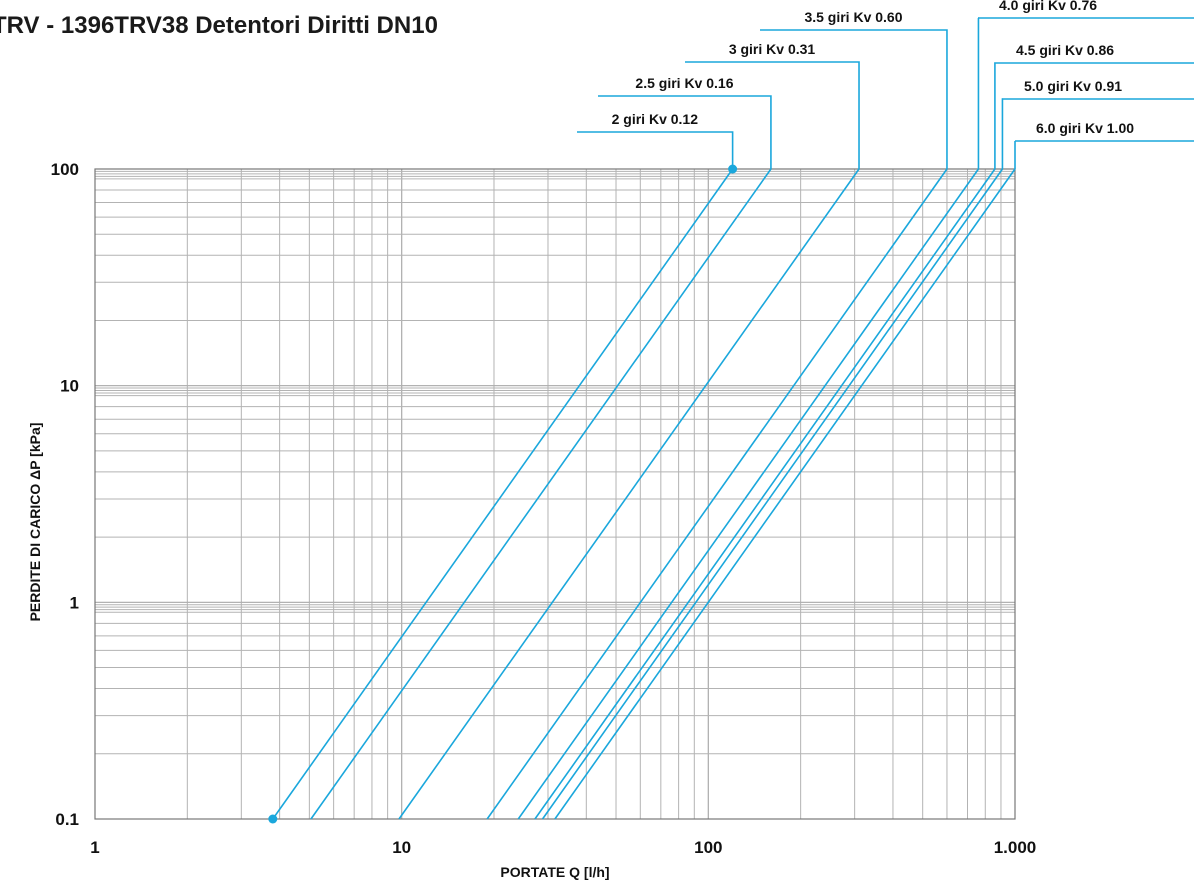 The image size is (1194, 891). Describe the element at coordinates (563, 847) in the screenshot. I see `x-tick-labels: 1 10 100 1.000` at that location.